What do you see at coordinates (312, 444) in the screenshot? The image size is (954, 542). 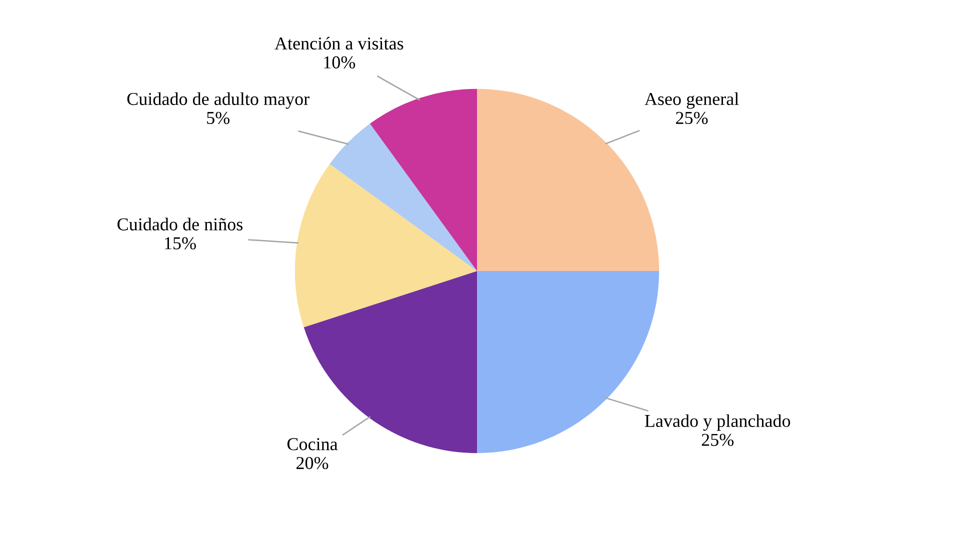 I see `slice-label: Cocina` at bounding box center [312, 444].